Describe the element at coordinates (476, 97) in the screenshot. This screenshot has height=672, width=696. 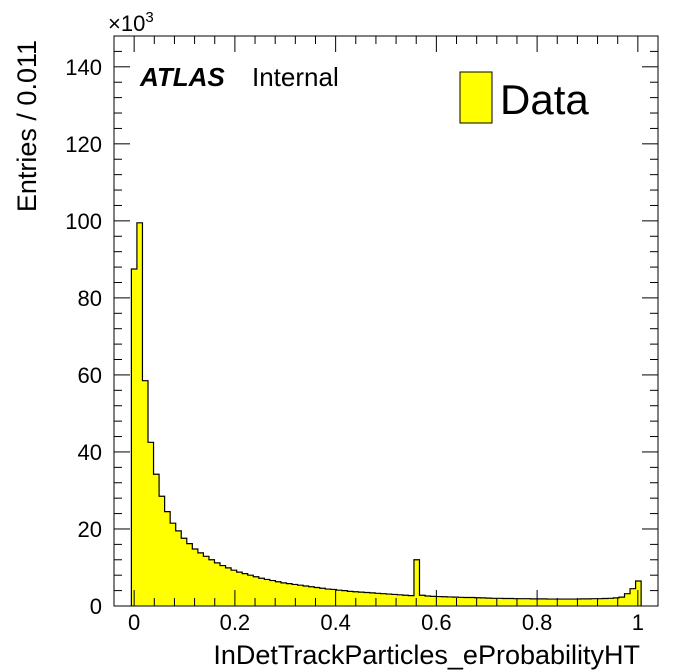
I see `legend-swatch-data` at that location.